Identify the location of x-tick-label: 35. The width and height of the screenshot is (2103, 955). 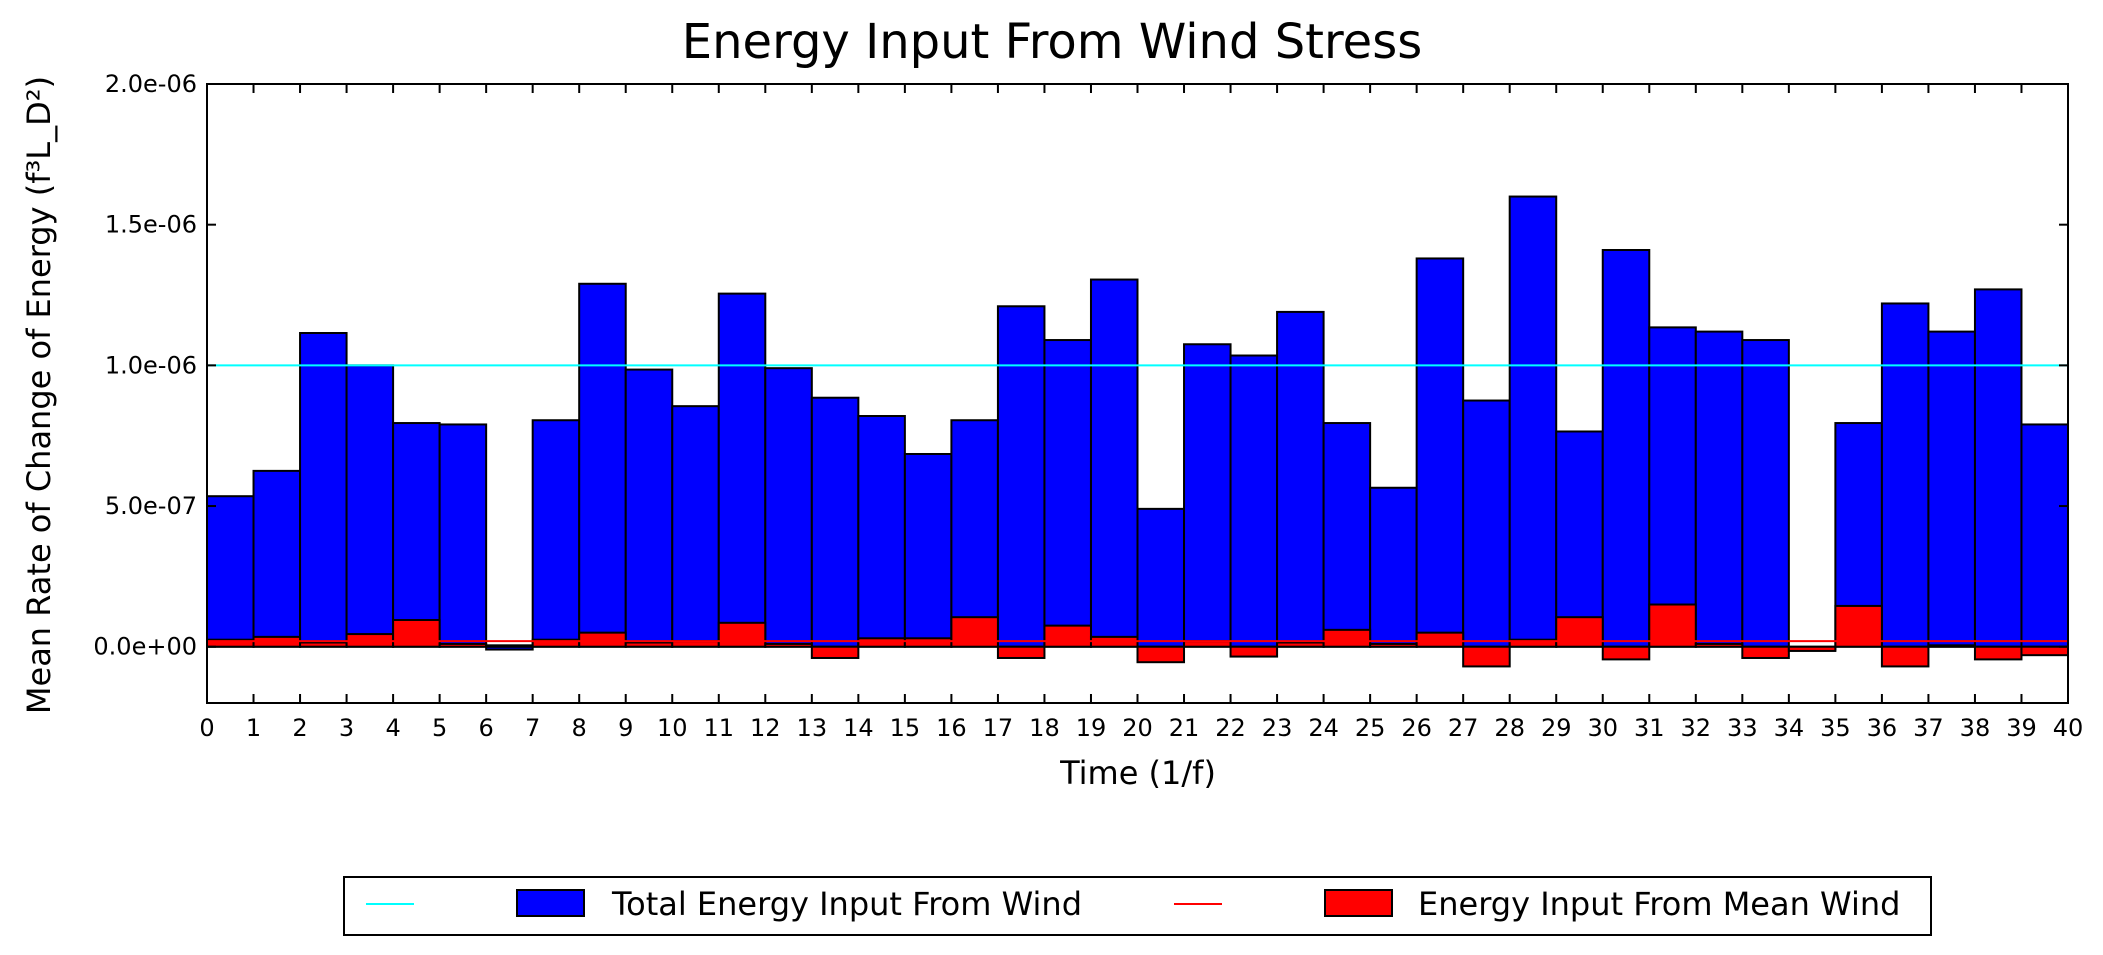
(1835, 728).